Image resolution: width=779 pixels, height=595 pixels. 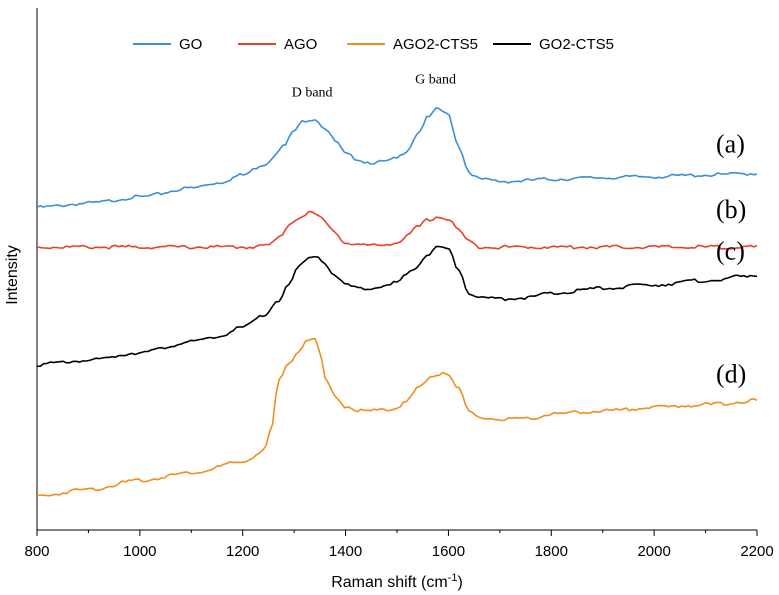 I want to click on legend-label-go2-cts5: GO2-CTS5, so click(x=576, y=44).